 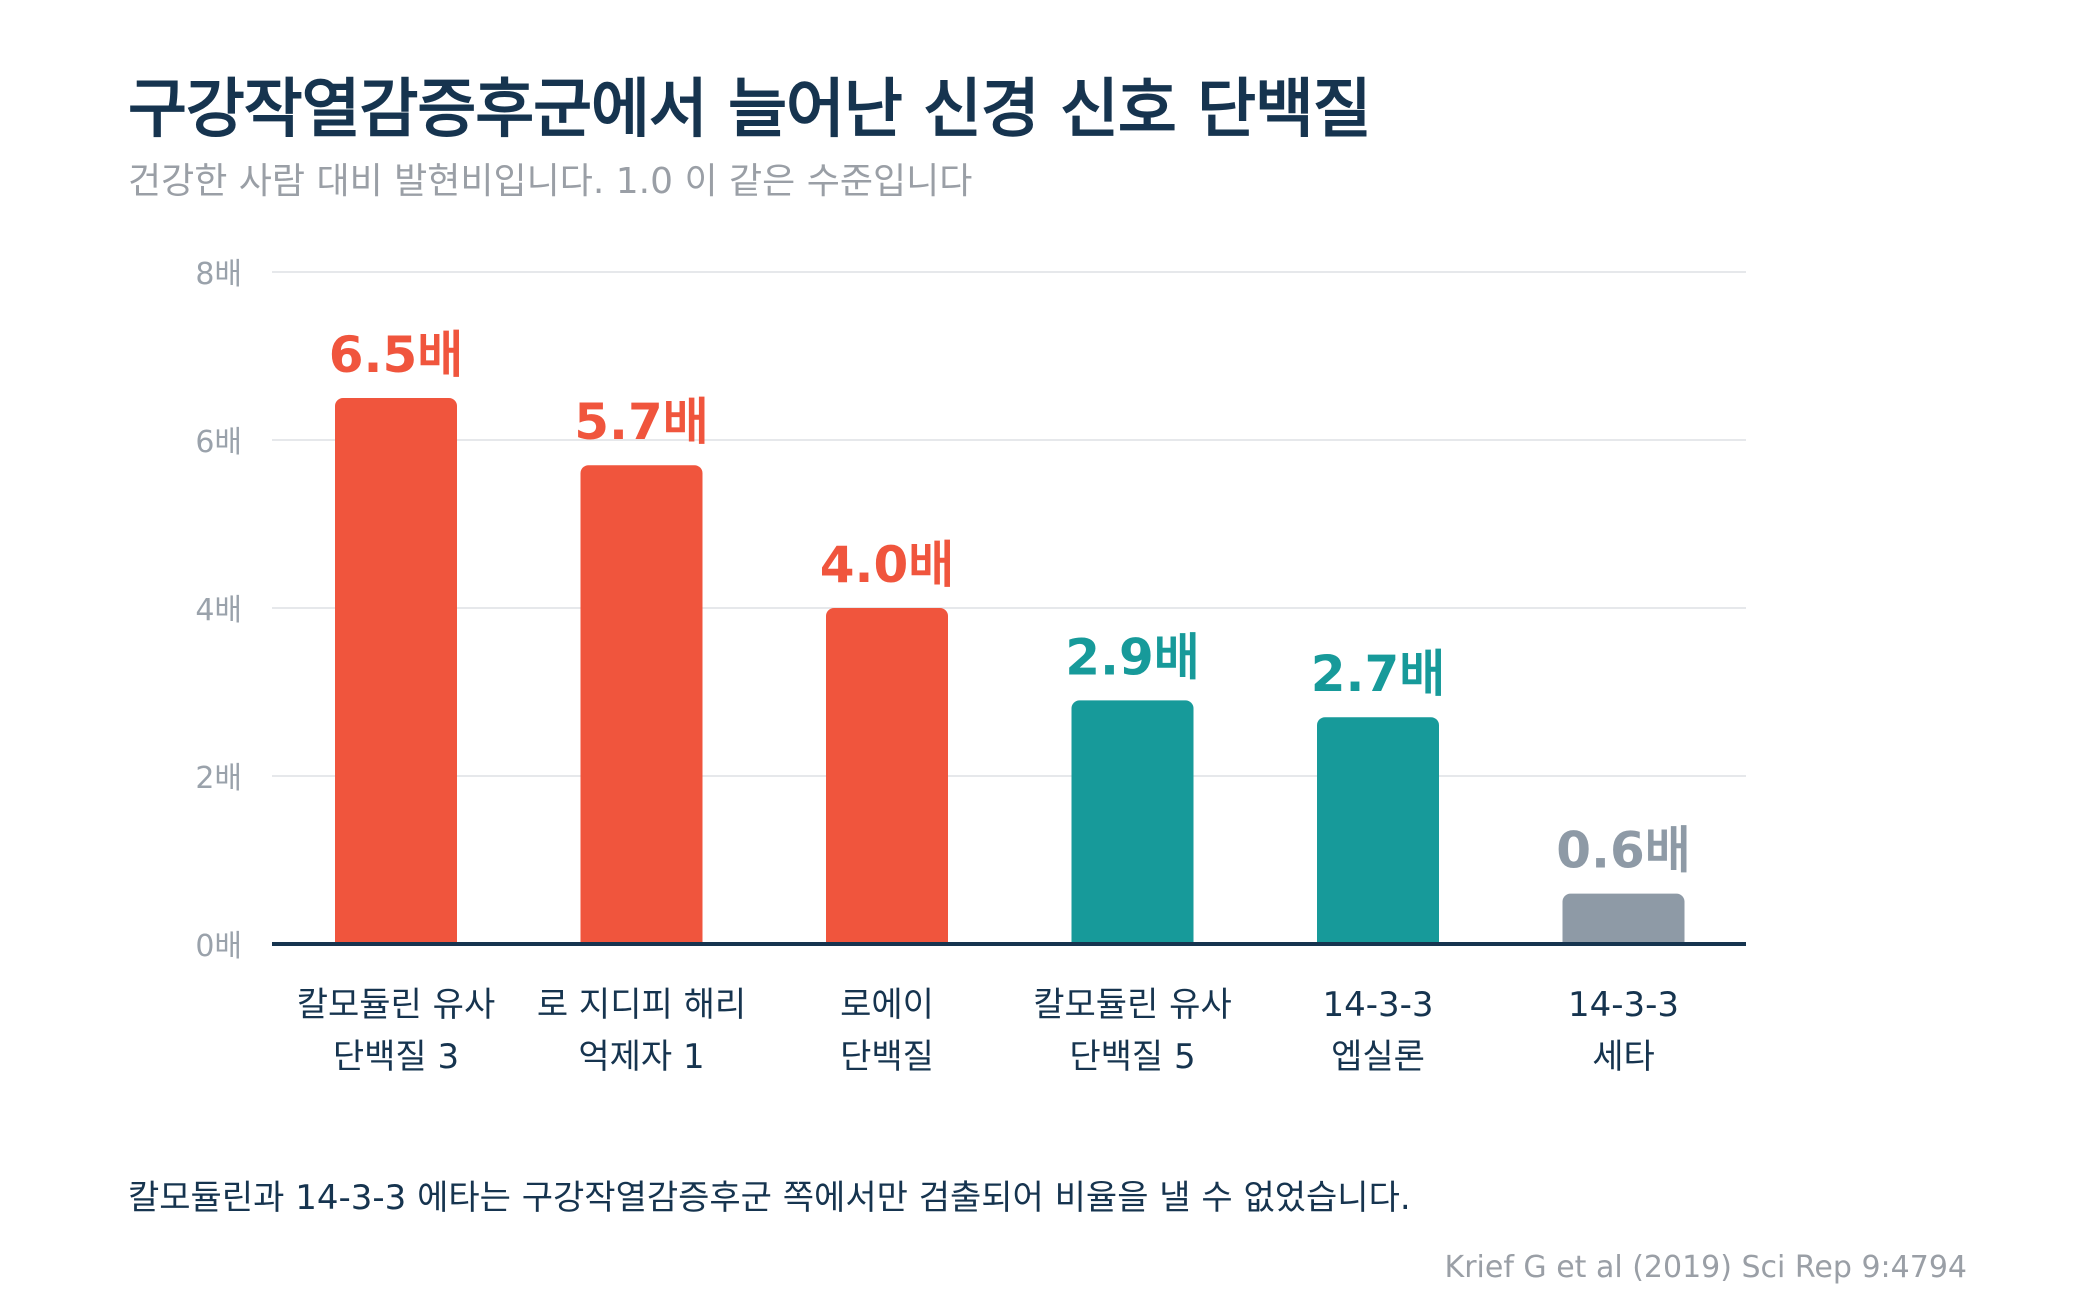 I want to click on x-tick-label: 단백질 3, so click(x=396, y=1057).